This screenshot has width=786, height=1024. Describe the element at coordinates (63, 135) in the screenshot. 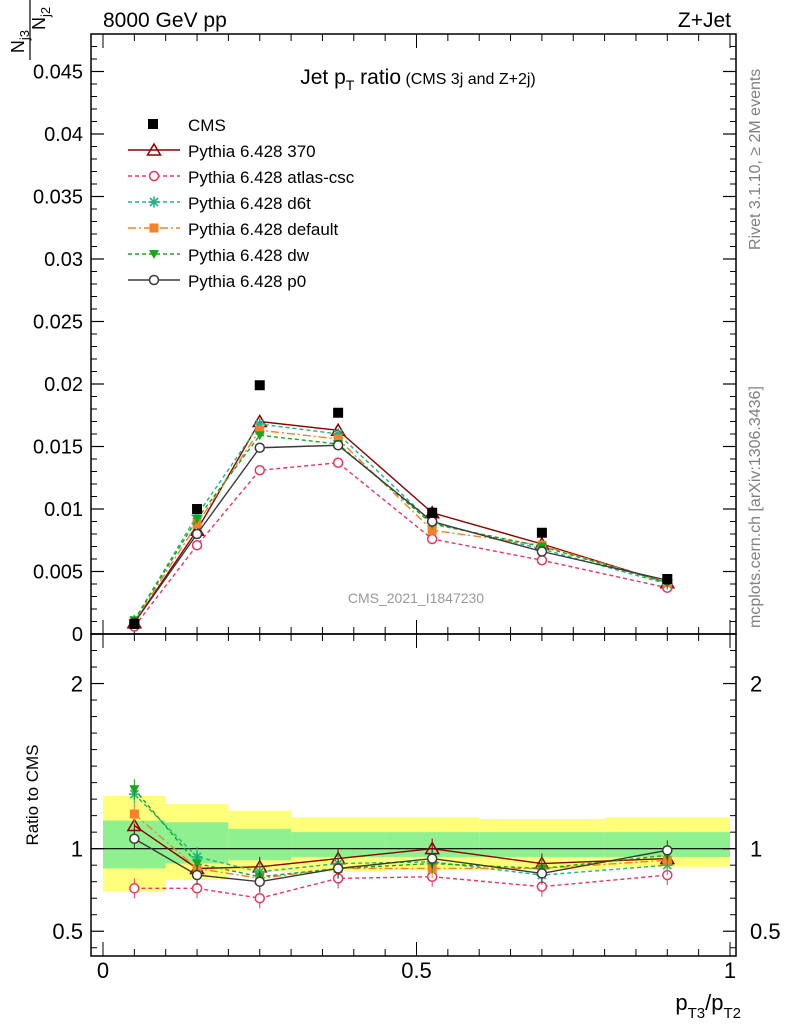

I see `y-tick-label: 0.04` at that location.